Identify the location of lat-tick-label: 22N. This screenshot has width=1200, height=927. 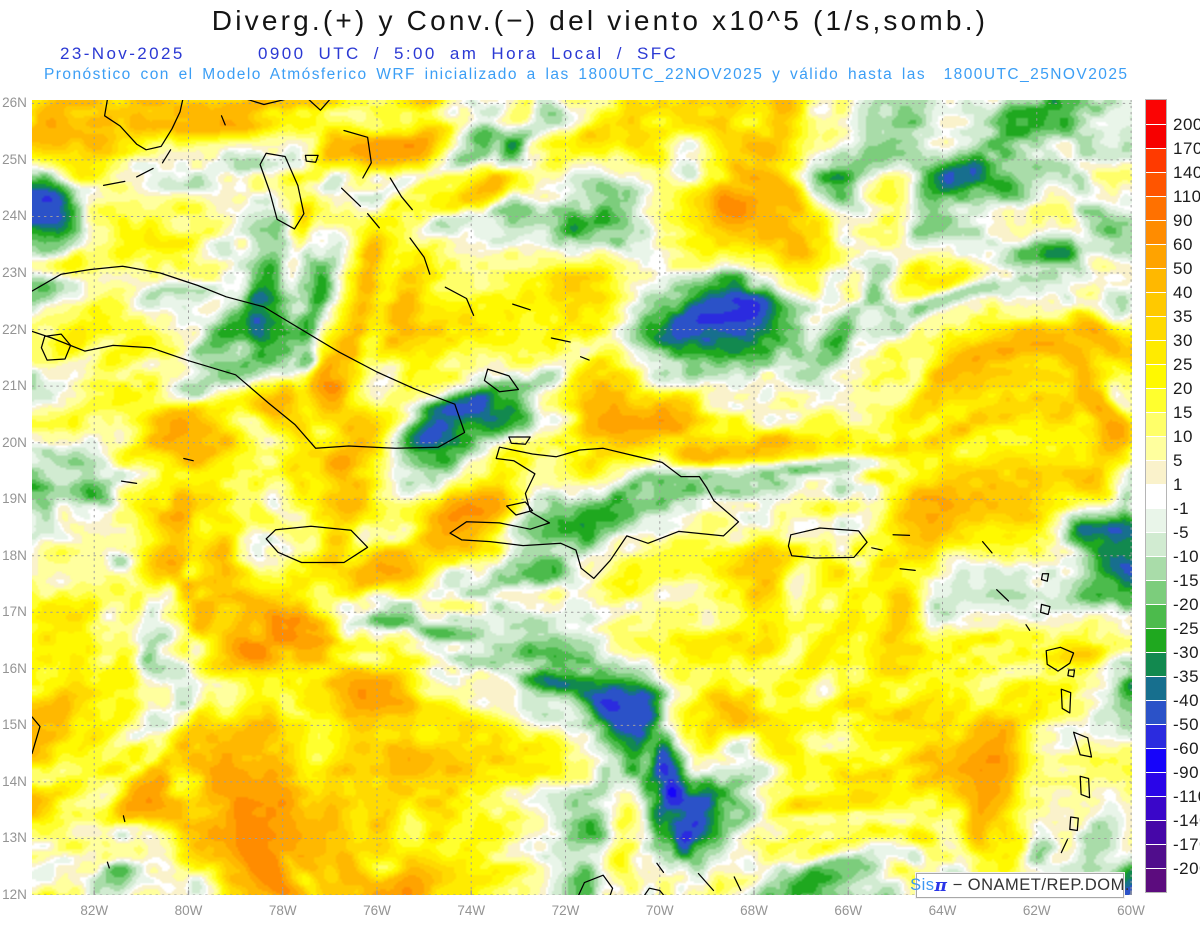
(14, 329).